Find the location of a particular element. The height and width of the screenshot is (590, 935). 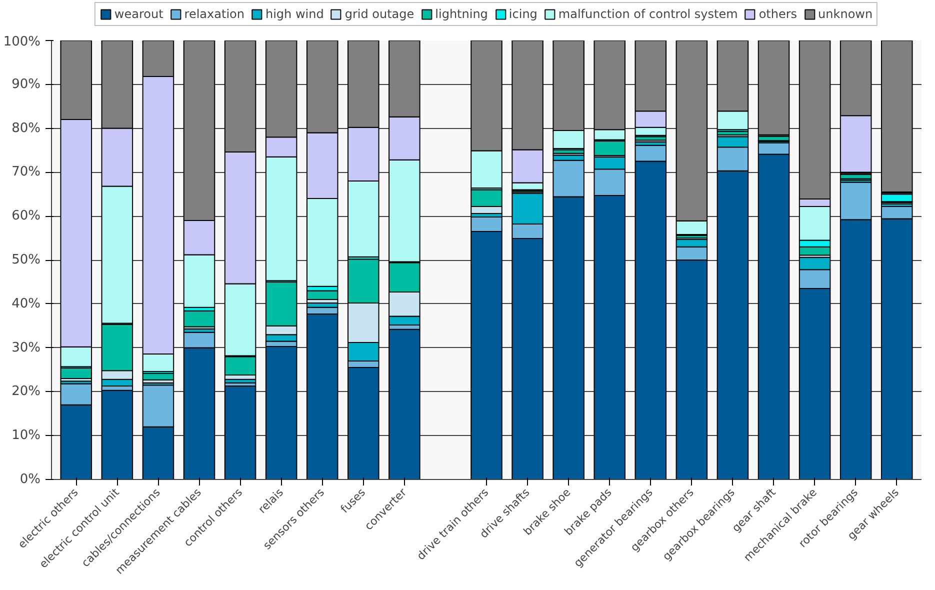

y-tick-label: 20% is located at coordinates (26, 392).